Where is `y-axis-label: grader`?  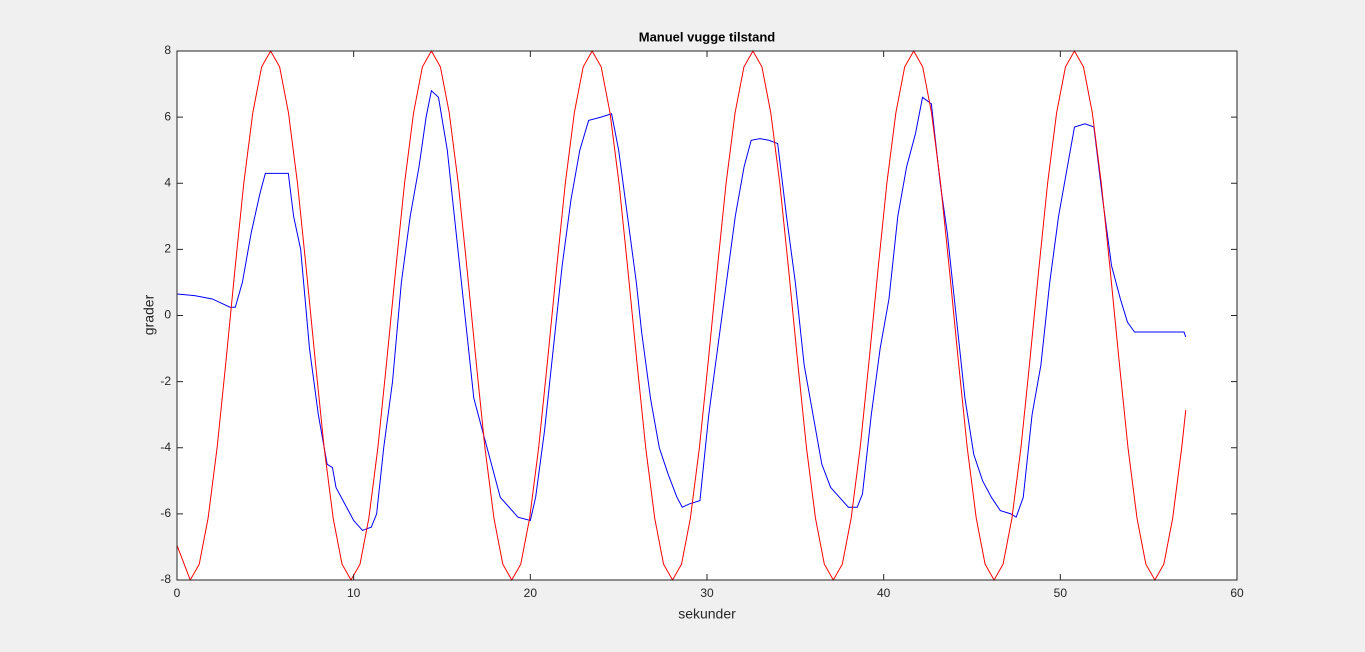 y-axis-label: grader is located at coordinates (149, 314).